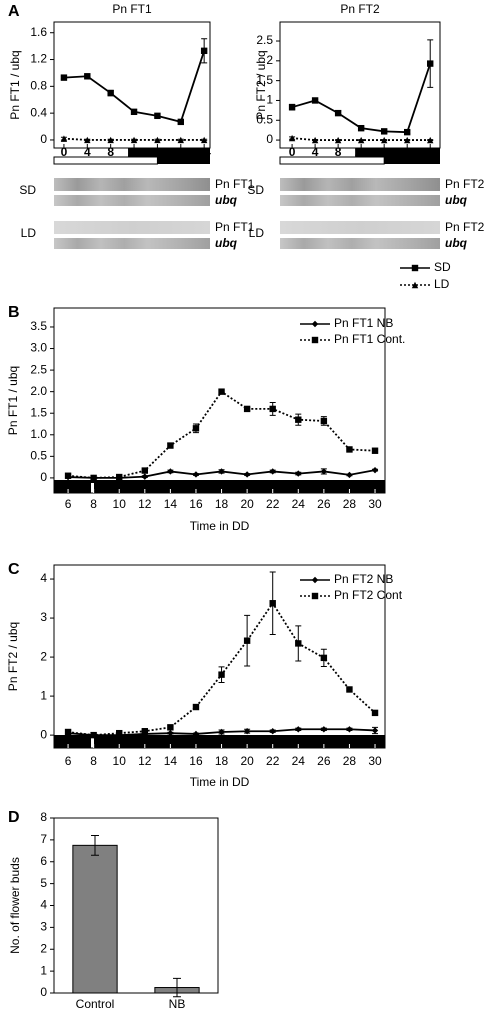 This screenshot has height=1013, width=498. I want to click on x-tick-label: 0, so click(64, 152).